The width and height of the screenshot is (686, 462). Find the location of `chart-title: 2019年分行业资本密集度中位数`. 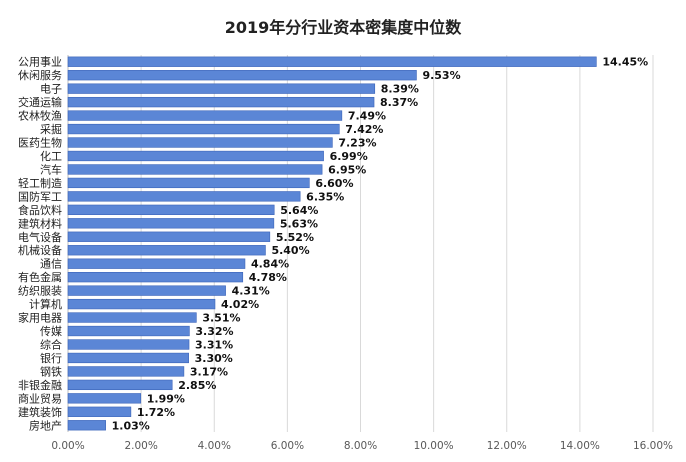

chart-title: 2019年分行业资本密集度中位数 is located at coordinates (343, 27).